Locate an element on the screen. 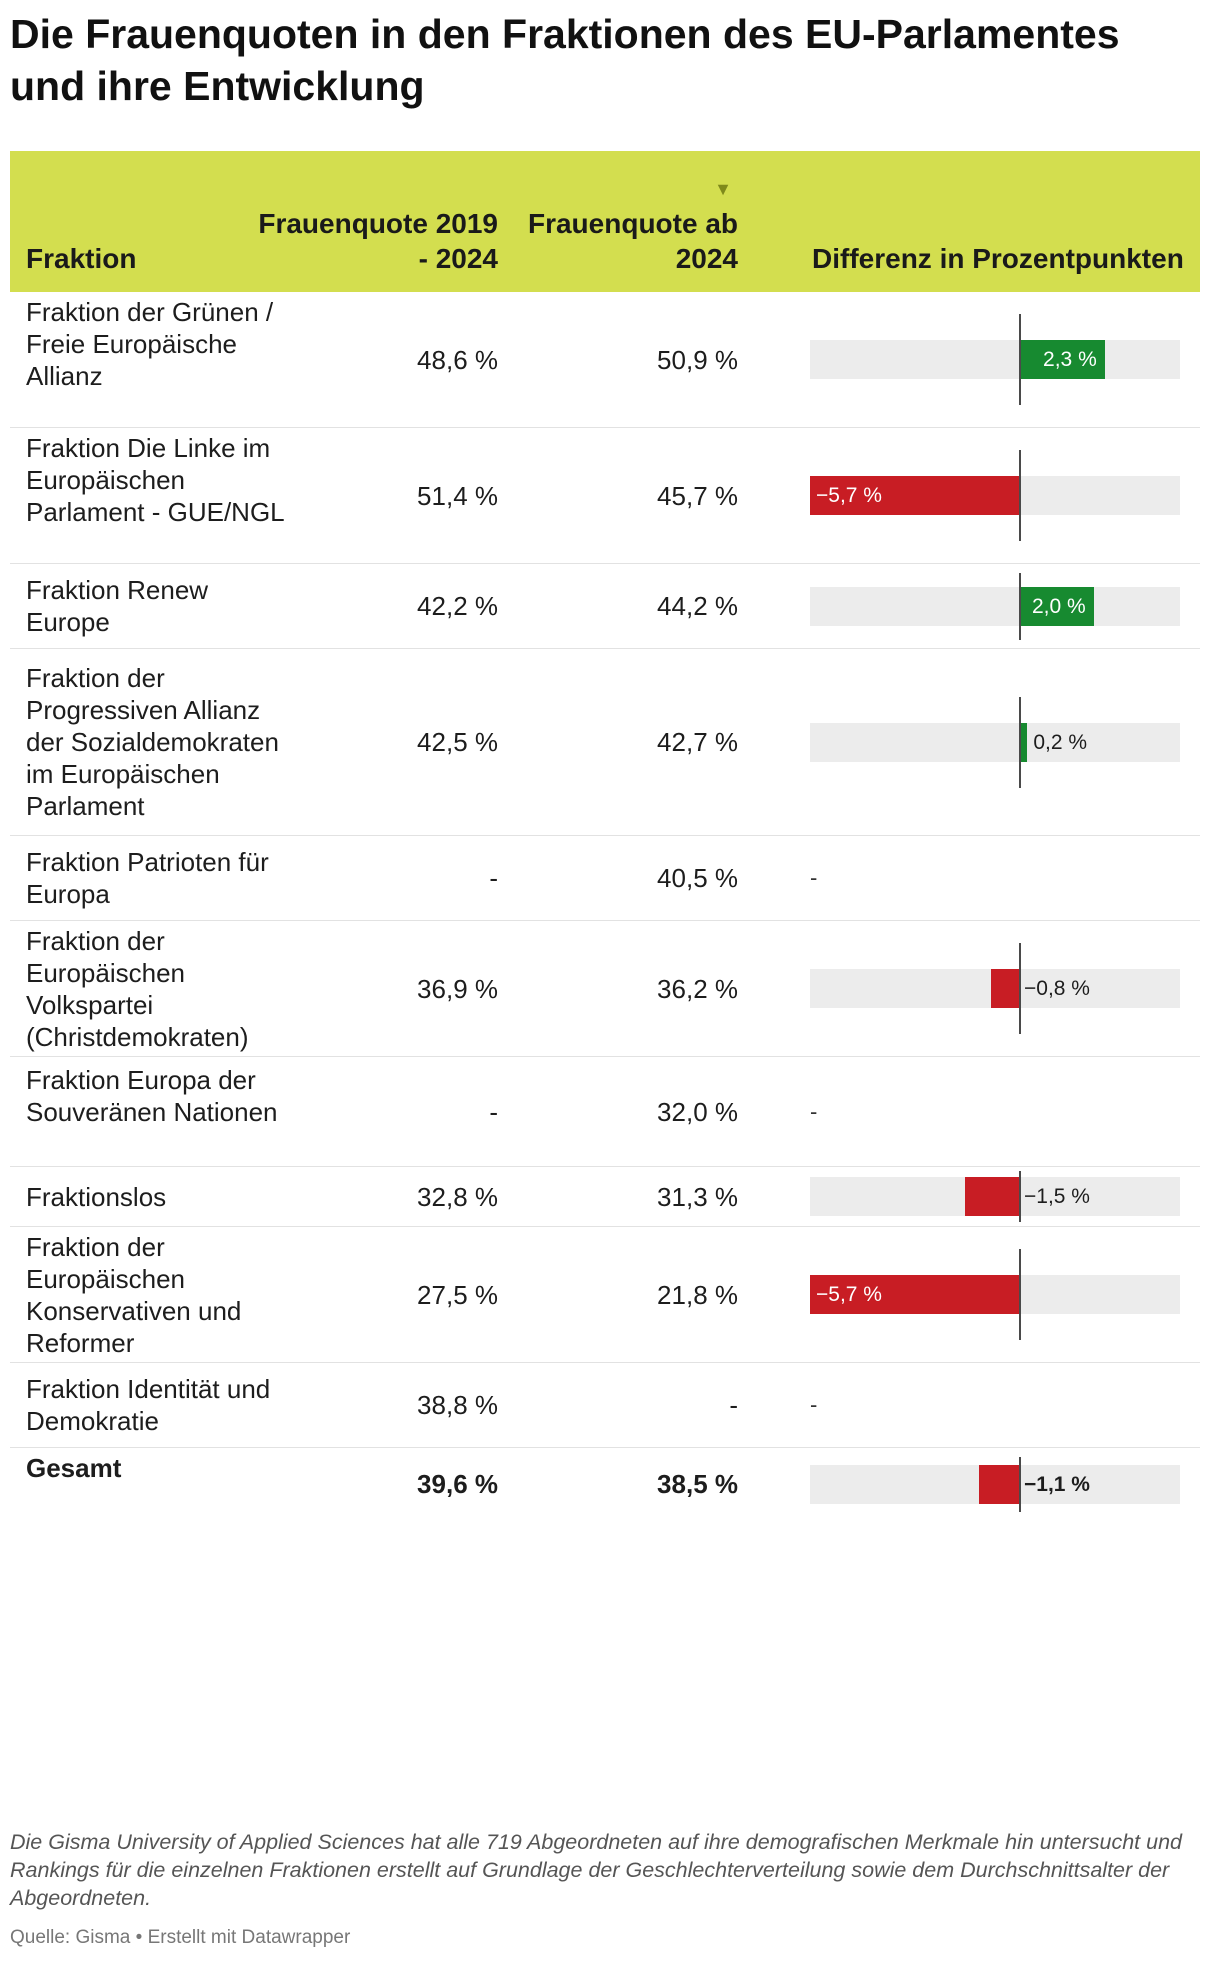 The height and width of the screenshot is (1976, 1220). cell-quote-ab-2024: - is located at coordinates (733, 1405).